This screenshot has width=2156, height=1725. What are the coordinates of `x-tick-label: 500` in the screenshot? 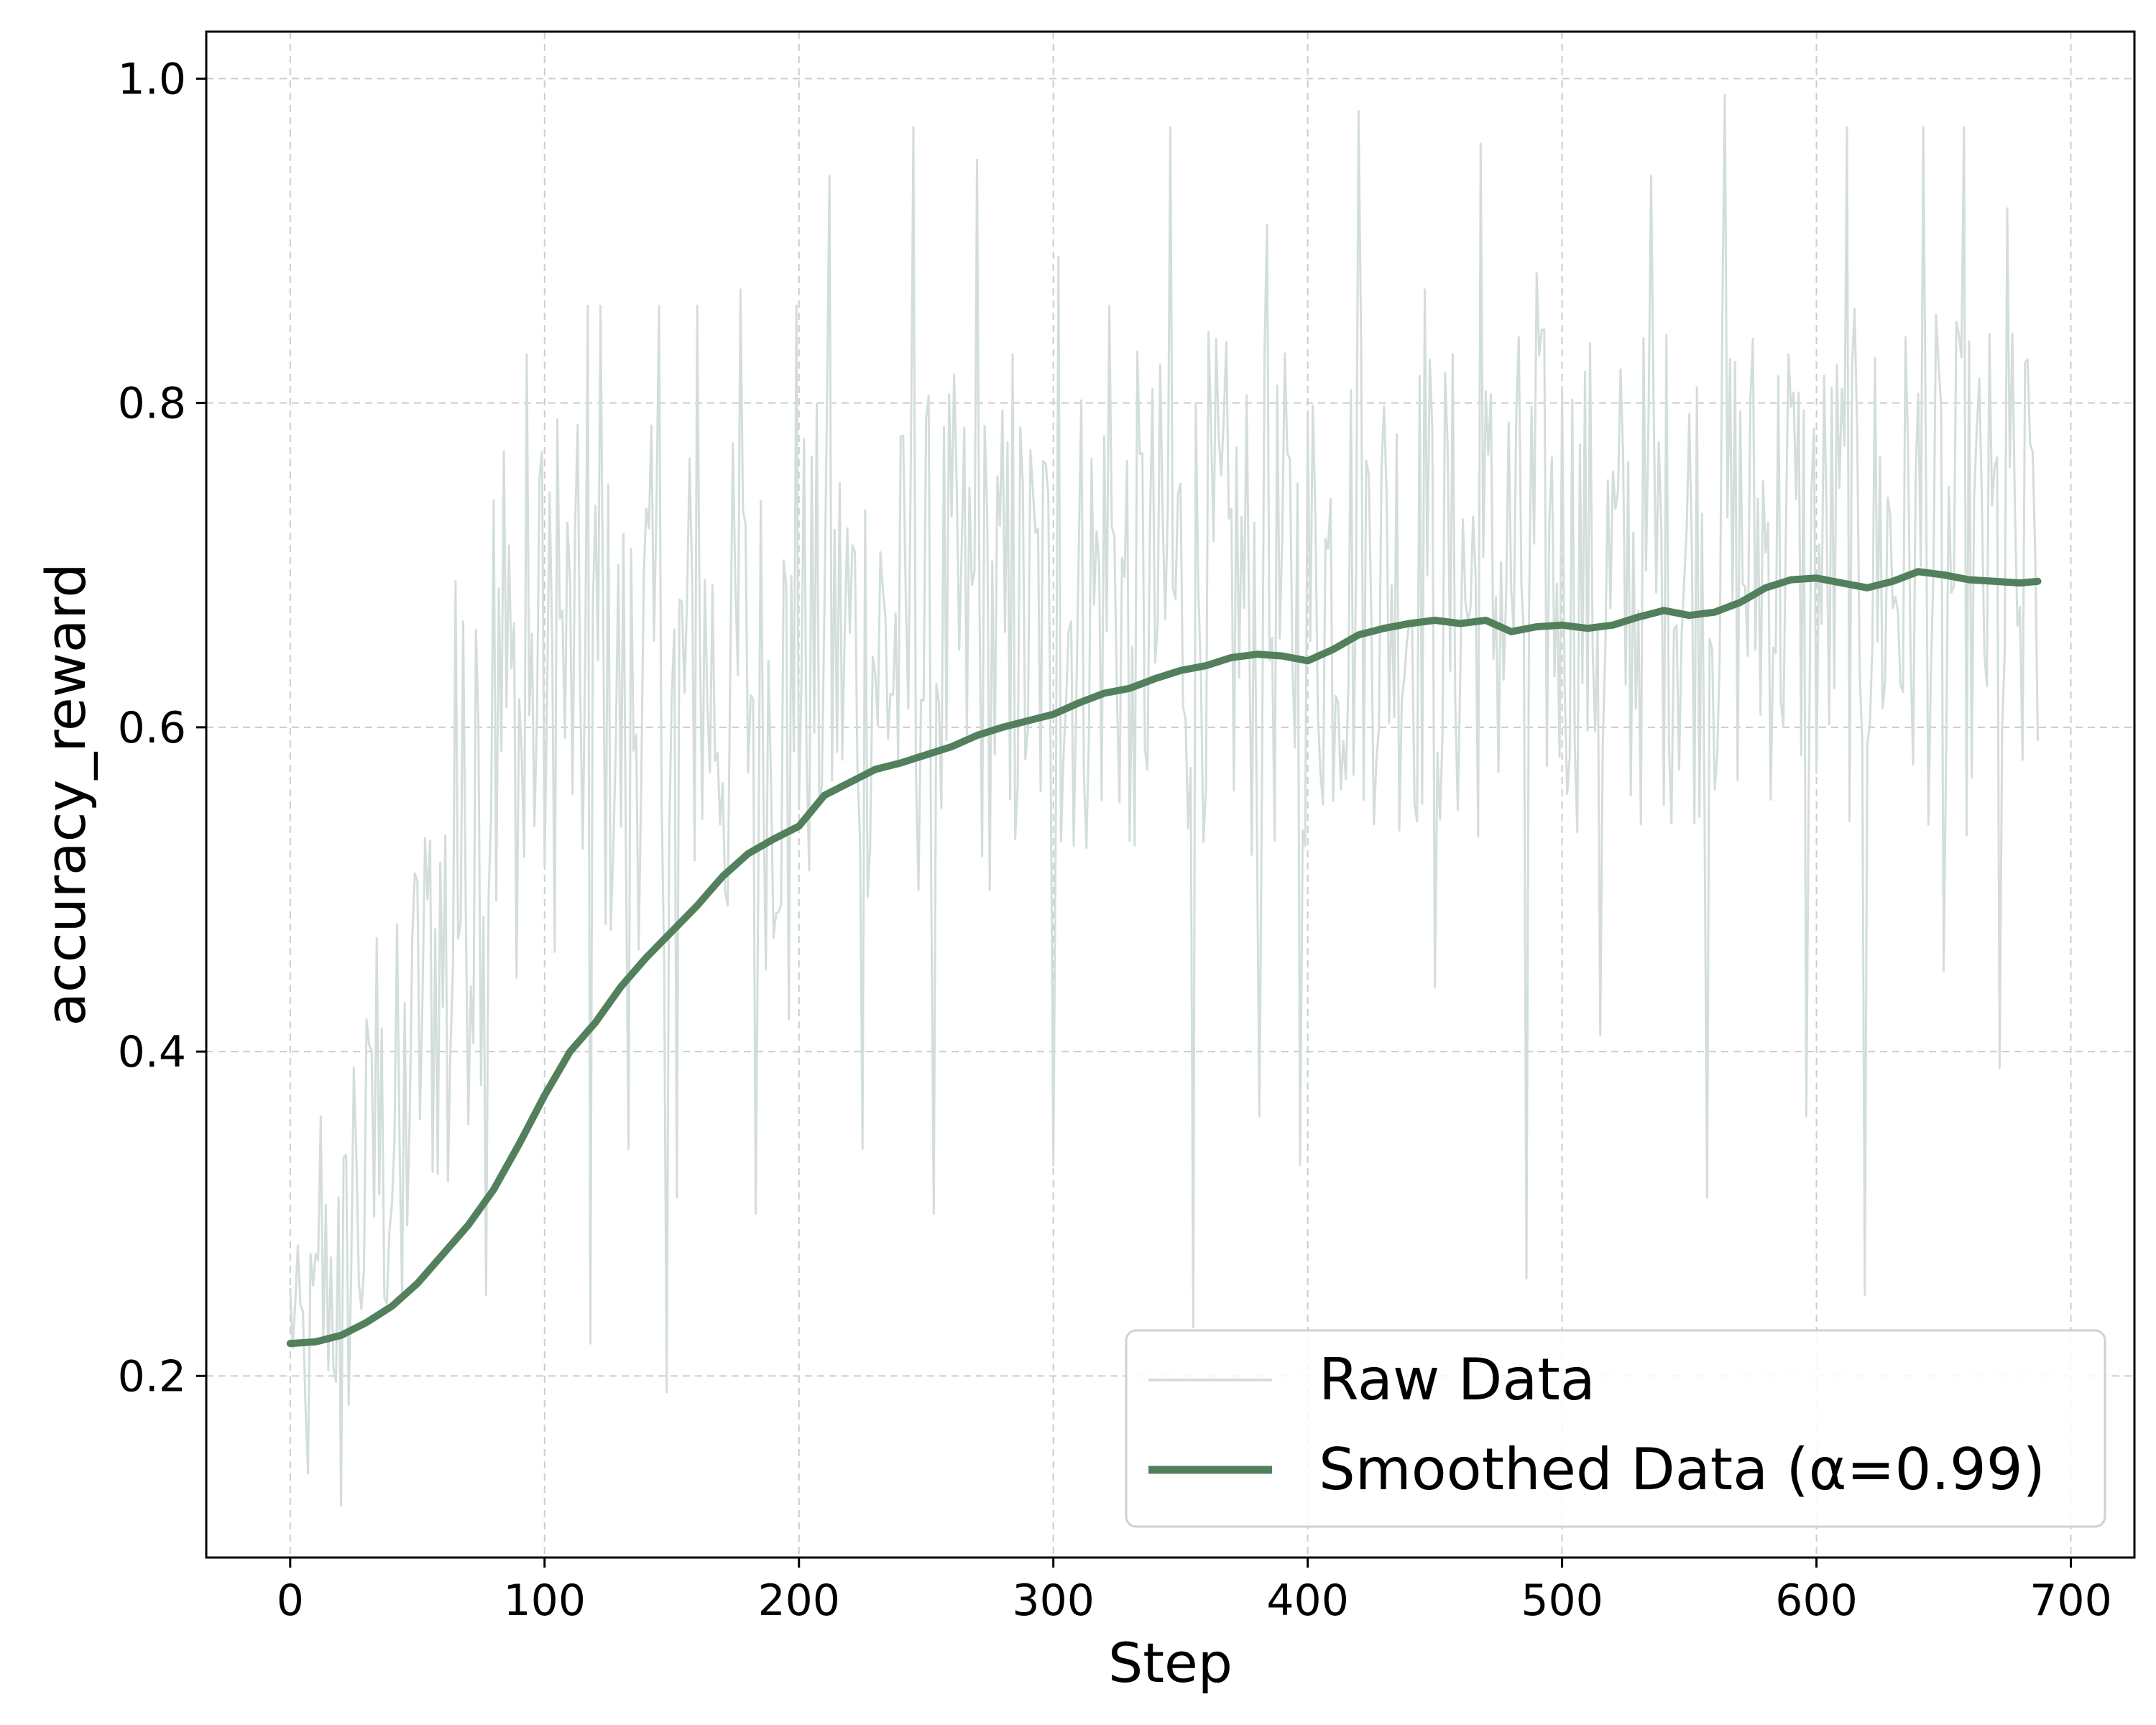 It's located at (1562, 1601).